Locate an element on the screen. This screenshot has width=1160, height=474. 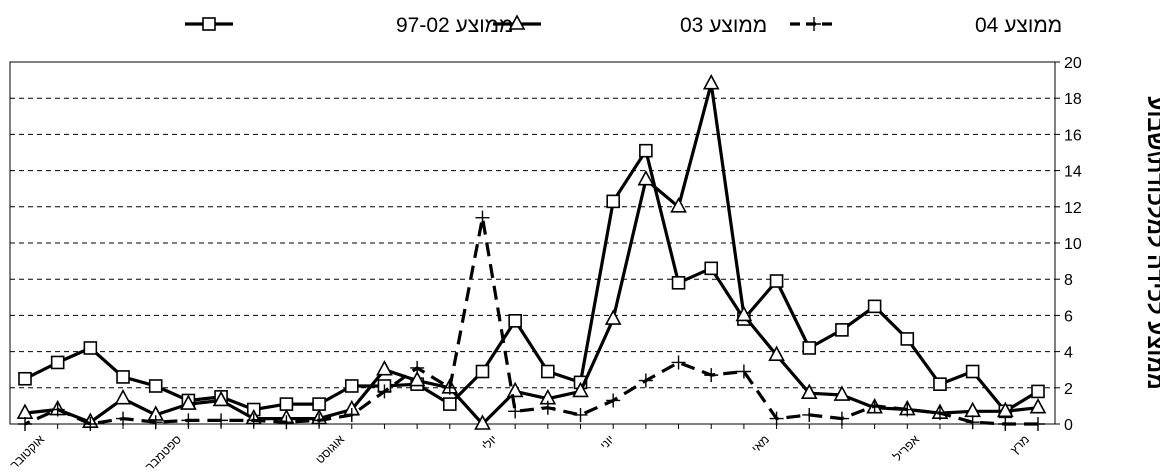
x-month-label: אוקטובר is located at coordinates (27, 452).